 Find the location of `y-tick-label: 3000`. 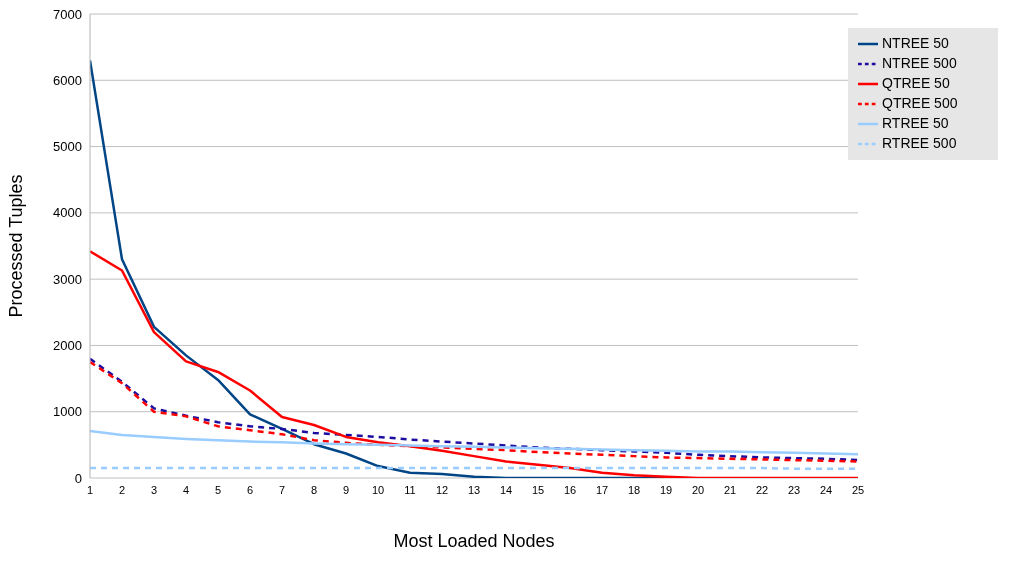

y-tick-label: 3000 is located at coordinates (67, 279).